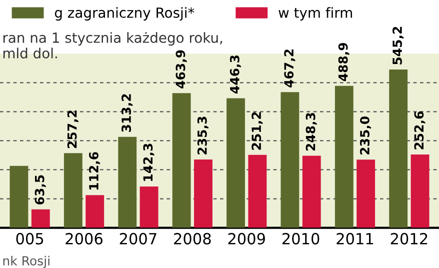 Image resolution: width=439 pixels, height=268 pixels. Describe the element at coordinates (409, 238) in the screenshot. I see `x-tick-label: 2012` at that location.